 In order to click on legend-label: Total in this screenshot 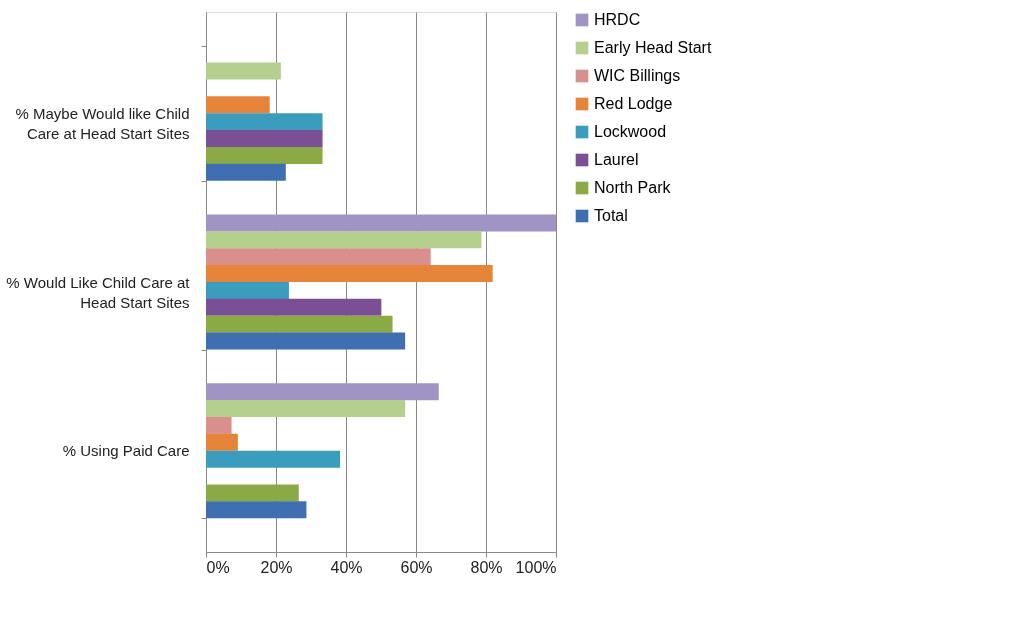, I will do `click(611, 215)`.